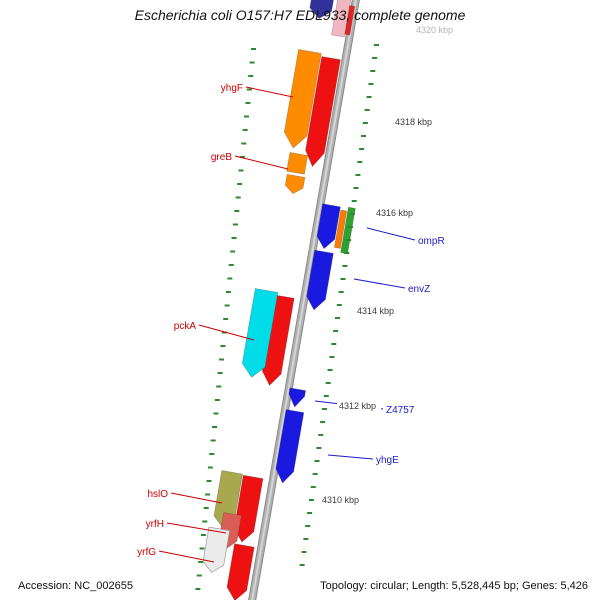 The width and height of the screenshot is (600, 600). What do you see at coordinates (226, 332) in the screenshot?
I see `leader-line-pckA` at bounding box center [226, 332].